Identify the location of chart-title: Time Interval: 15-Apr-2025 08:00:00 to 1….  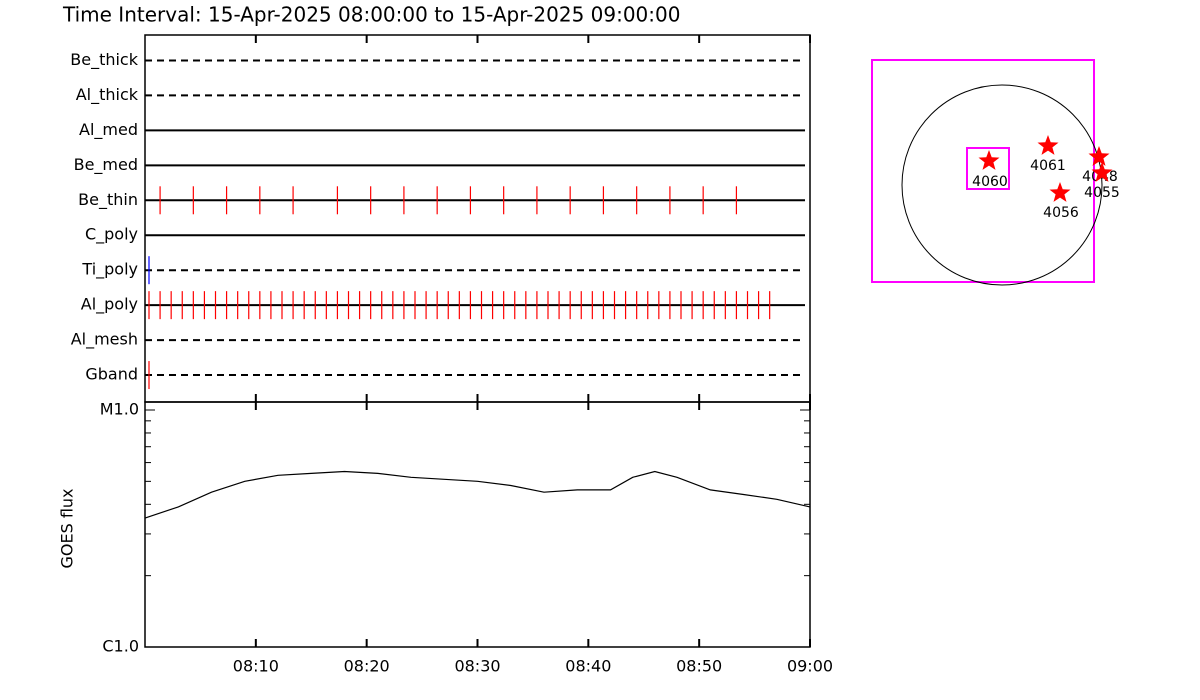
(371, 15).